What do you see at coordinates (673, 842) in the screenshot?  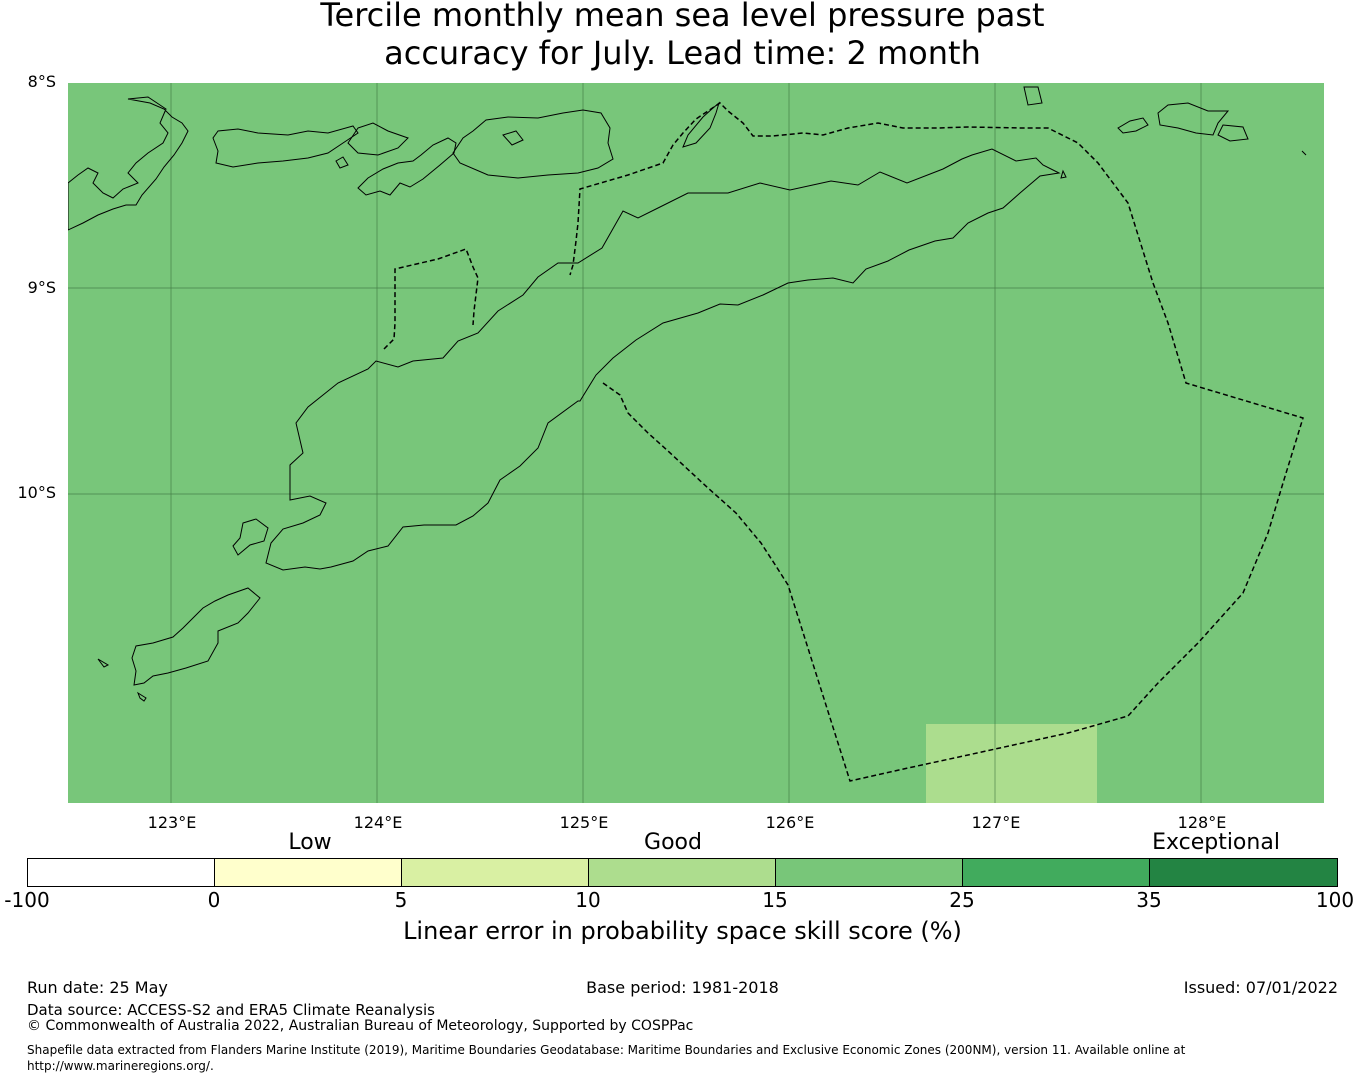 I see `legend-category-good: Good` at bounding box center [673, 842].